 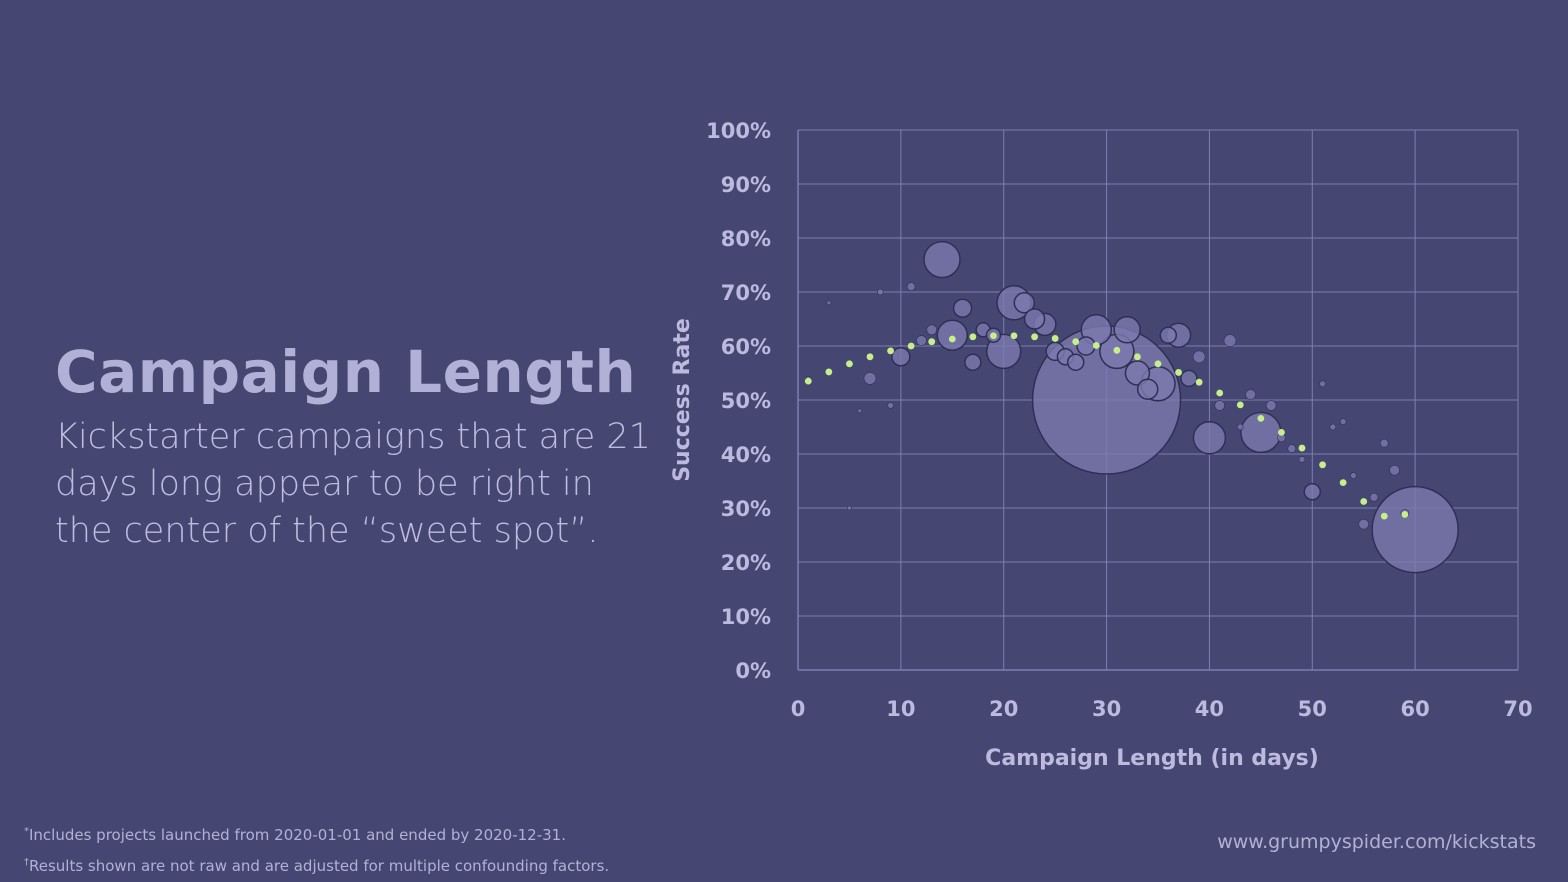 I want to click on x-tick-label: 20, so click(x=1003, y=709).